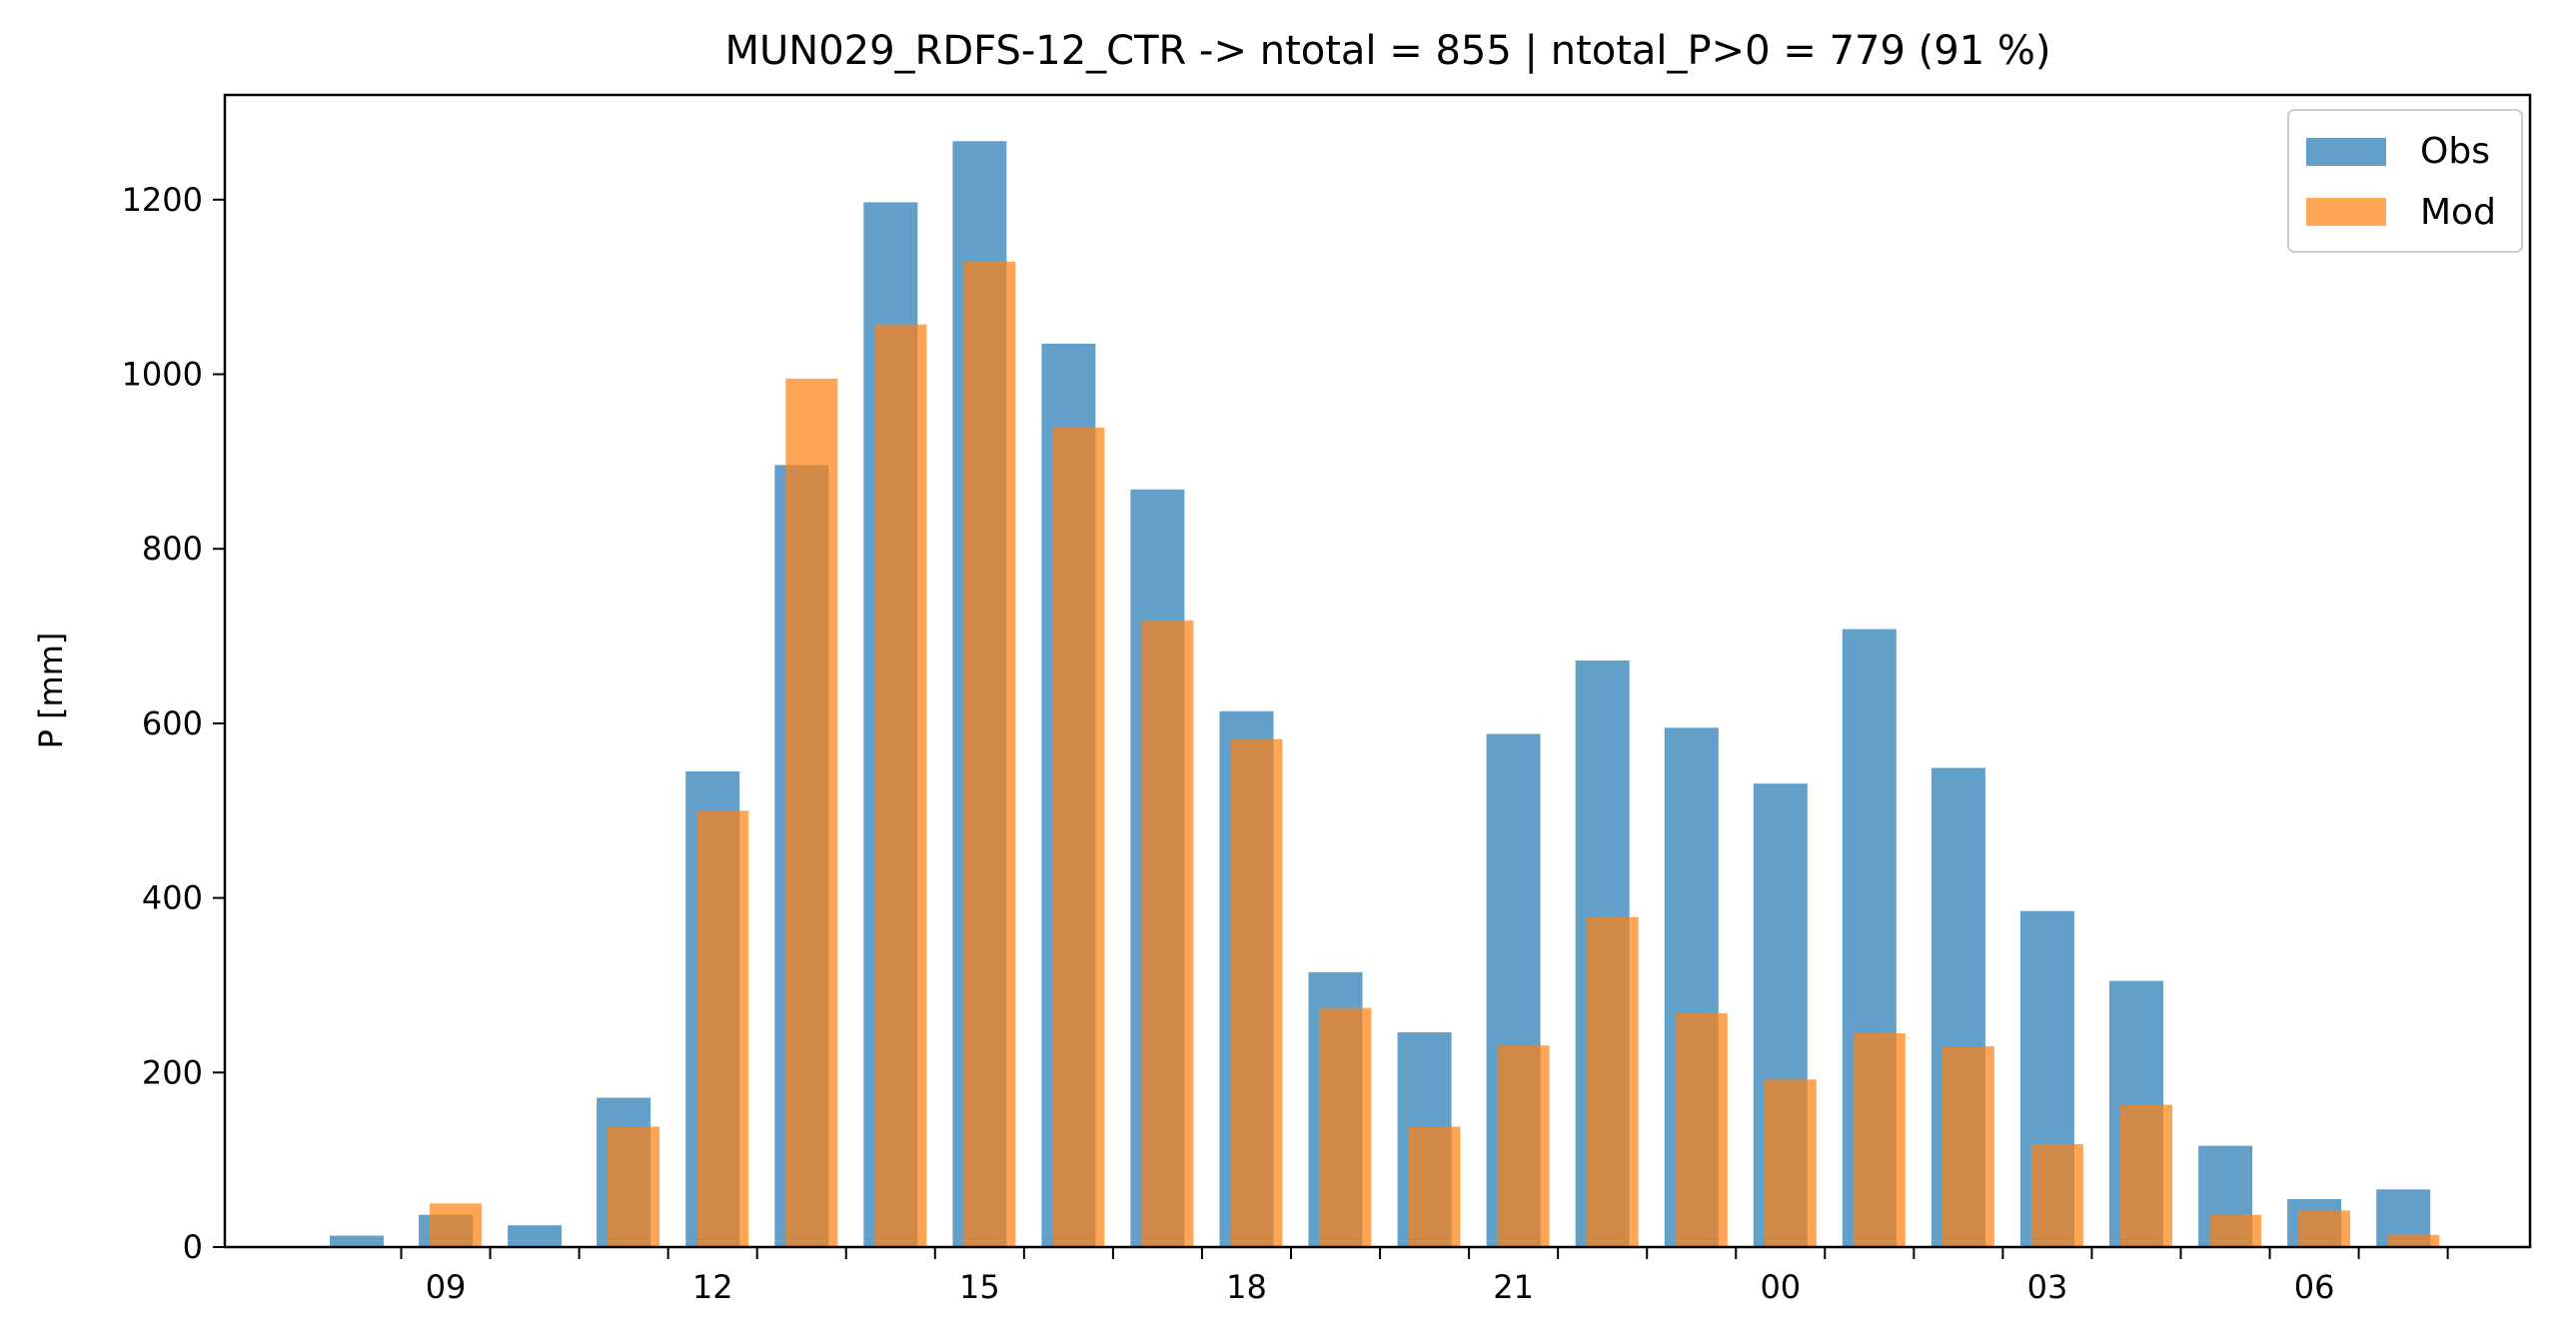 Image resolution: width=2576 pixels, height=1342 pixels. Describe the element at coordinates (162, 200) in the screenshot. I see `y-tick-label: 1200` at that location.